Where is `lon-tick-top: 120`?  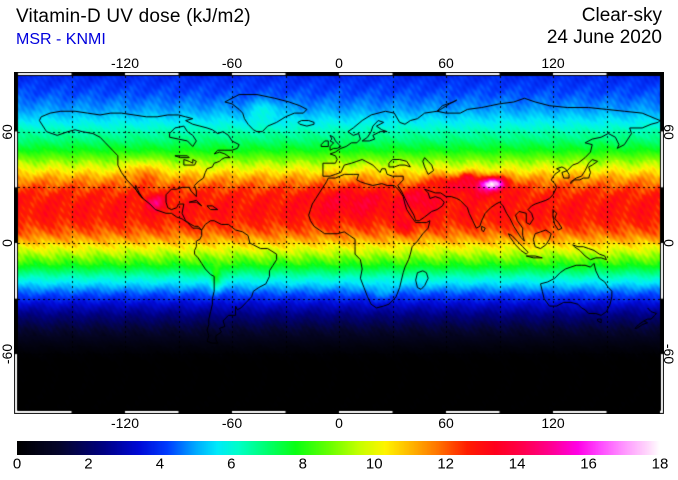 lon-tick-top: 120 is located at coordinates (553, 63).